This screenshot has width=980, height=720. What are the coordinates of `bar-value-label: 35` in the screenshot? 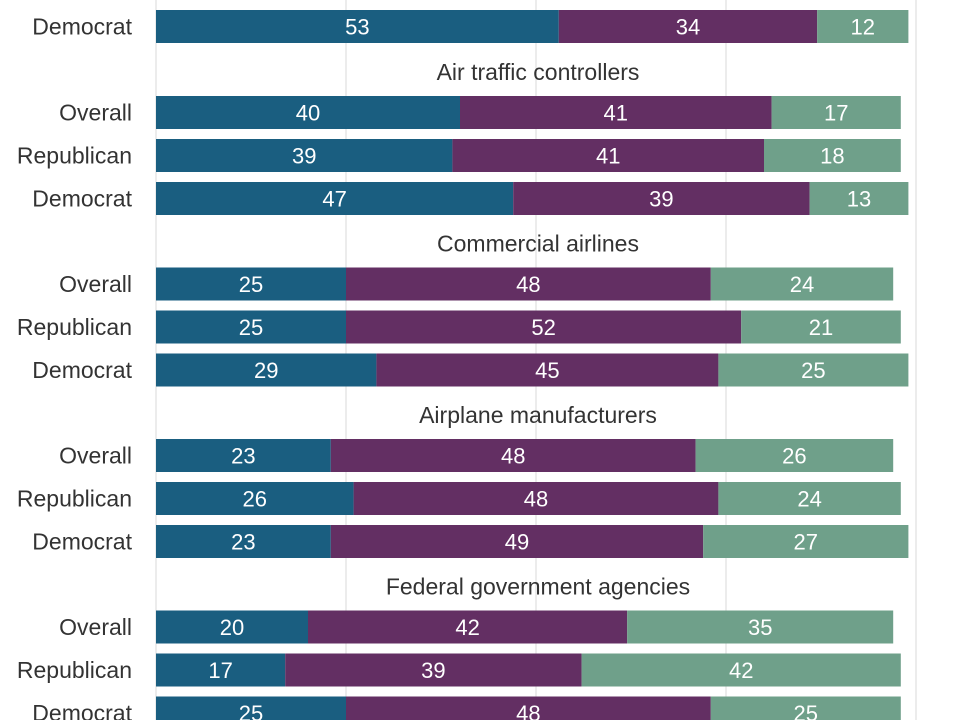 It's located at (760, 627).